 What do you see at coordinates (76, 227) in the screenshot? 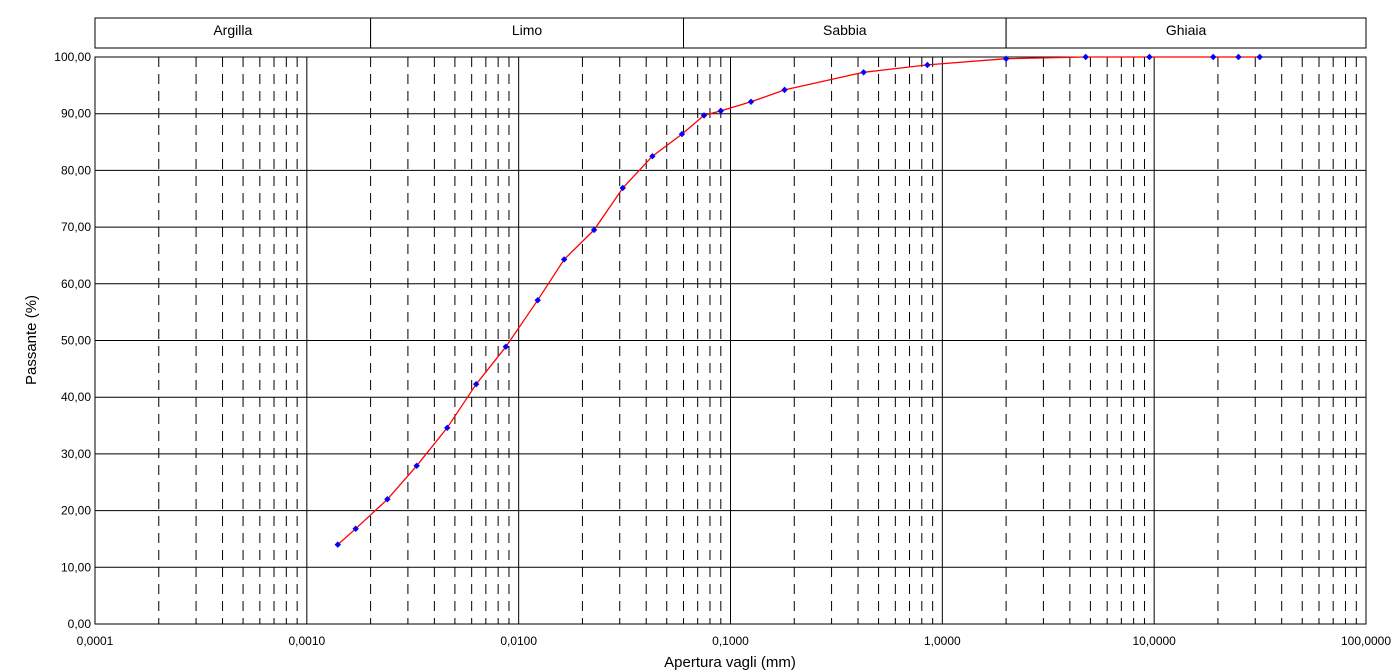
I see `y-tick-label: 70,00` at bounding box center [76, 227].